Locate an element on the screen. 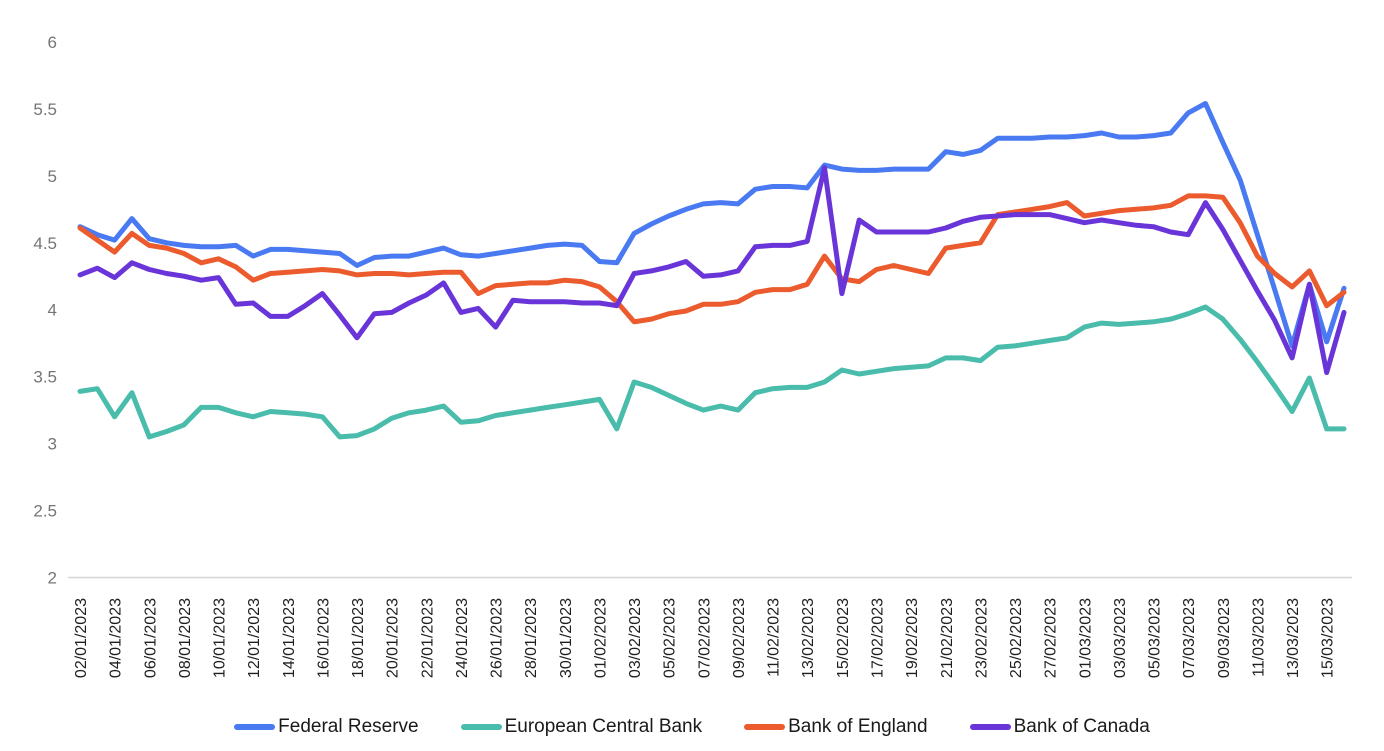 The width and height of the screenshot is (1384, 751). y-axis-tick-label: 5.5 is located at coordinates (45, 109).